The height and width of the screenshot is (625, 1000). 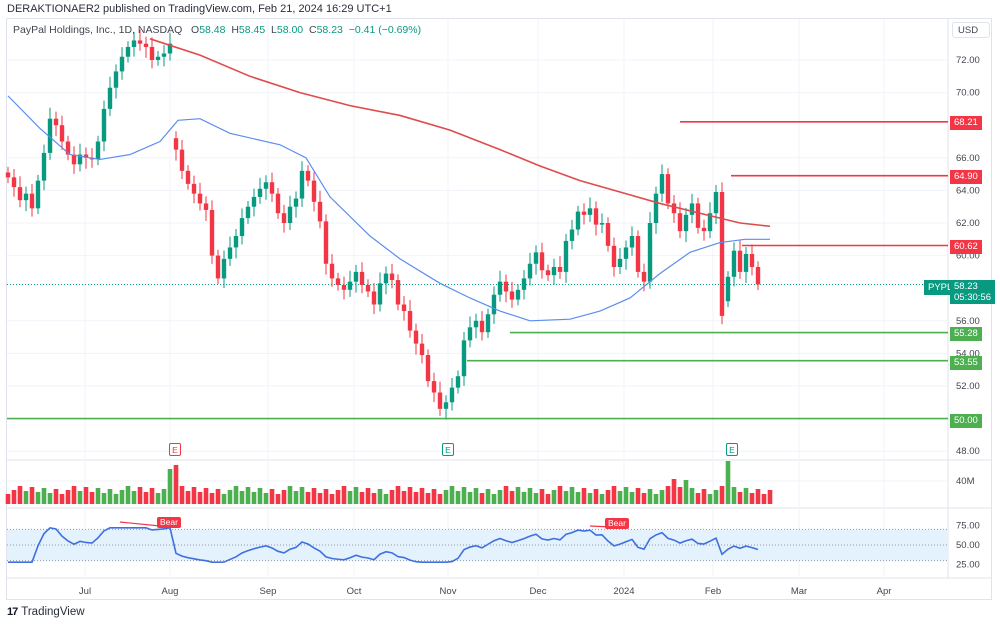 I want to click on time-tick-feb: Feb, so click(x=713, y=591).